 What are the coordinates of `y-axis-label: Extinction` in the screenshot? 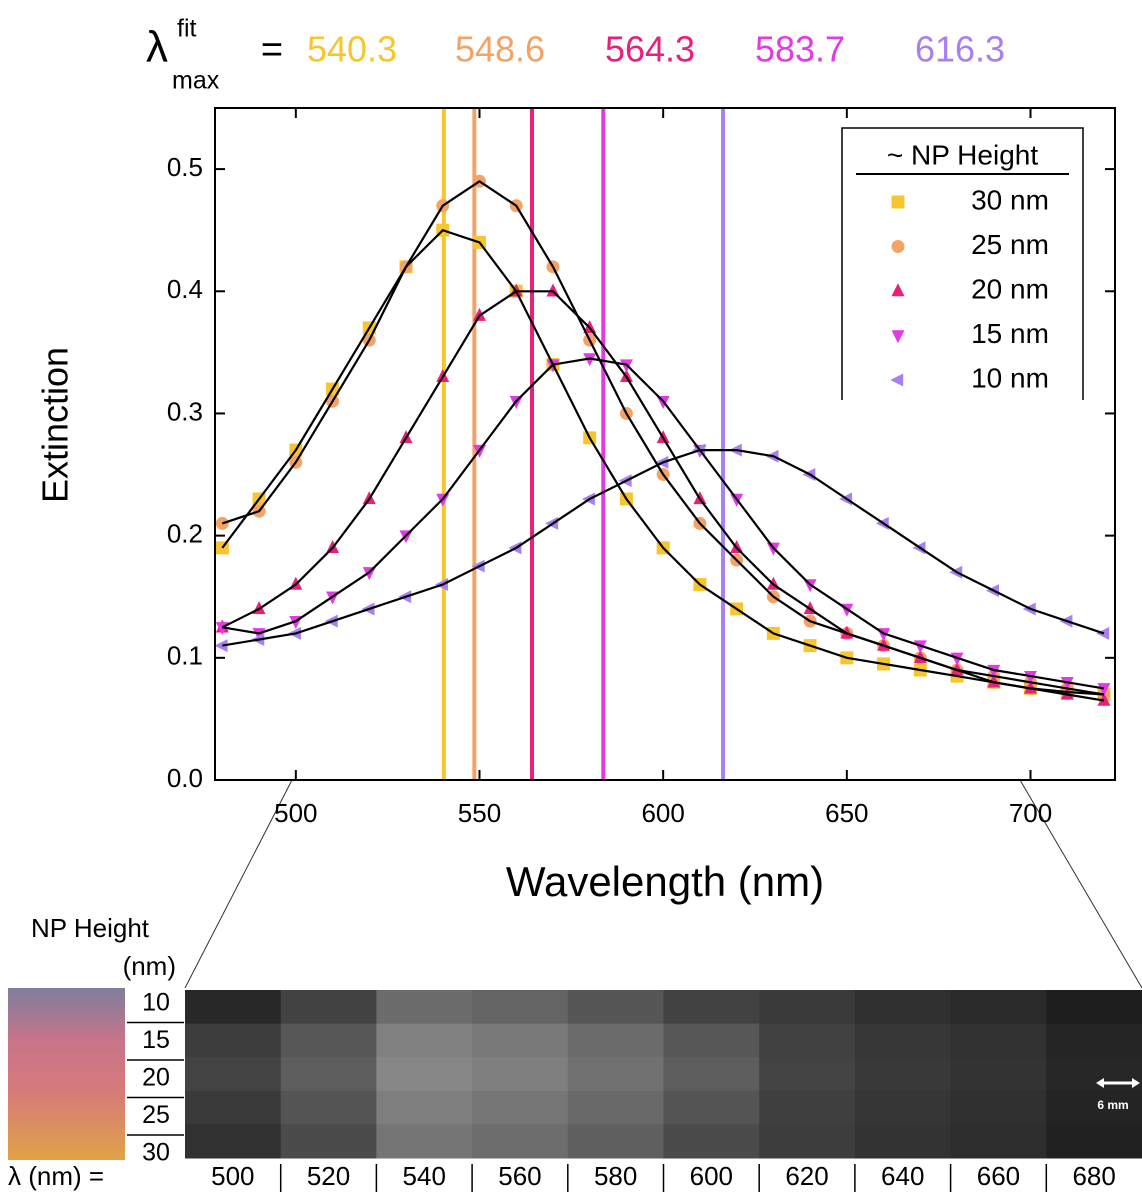 It's located at (55, 425).